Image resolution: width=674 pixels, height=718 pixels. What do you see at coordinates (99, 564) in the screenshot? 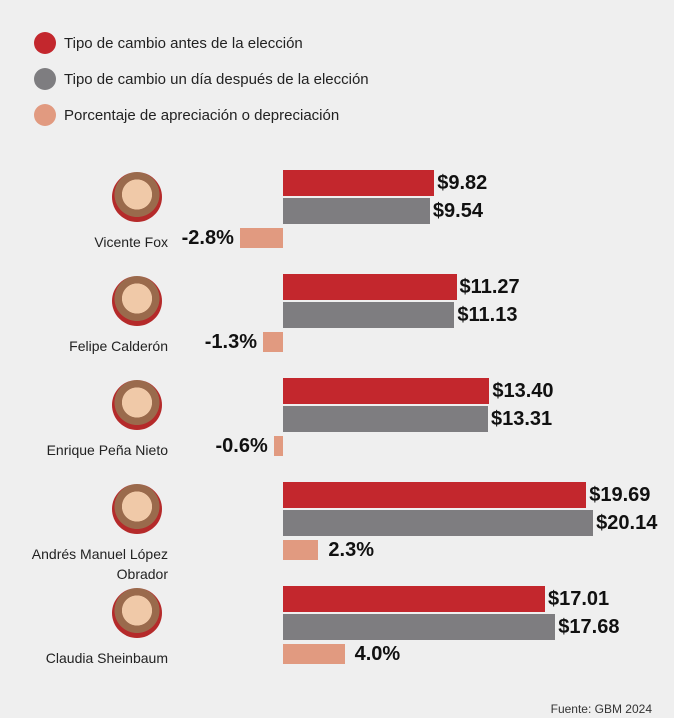
I see `category-label: Andrés Manuel López Obrador` at bounding box center [99, 564].